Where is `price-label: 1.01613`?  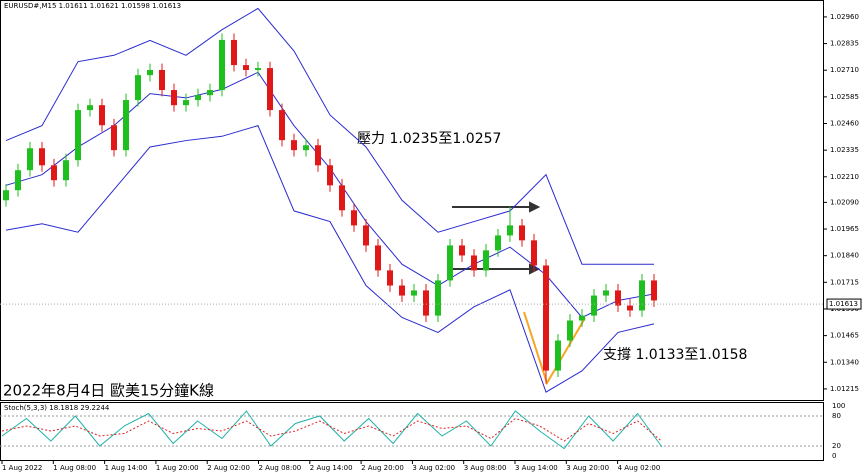
price-label: 1.01613 is located at coordinates (843, 304).